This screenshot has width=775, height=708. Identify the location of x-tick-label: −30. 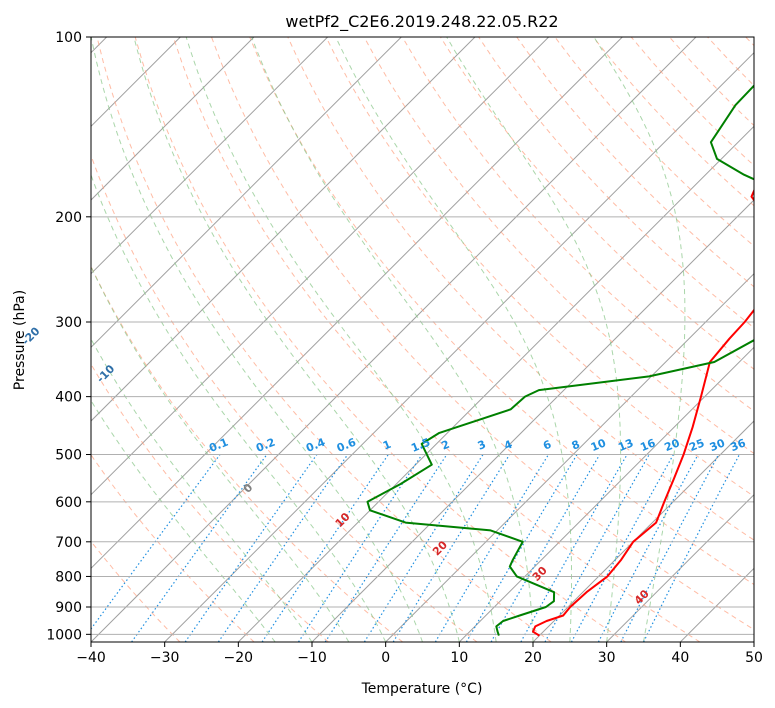
(165, 658).